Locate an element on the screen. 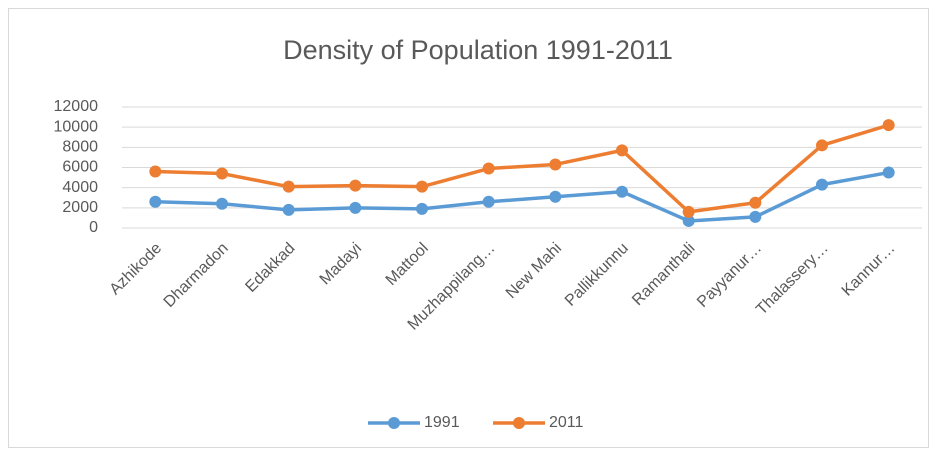  y-tick-label: 12000 is located at coordinates (76, 106).